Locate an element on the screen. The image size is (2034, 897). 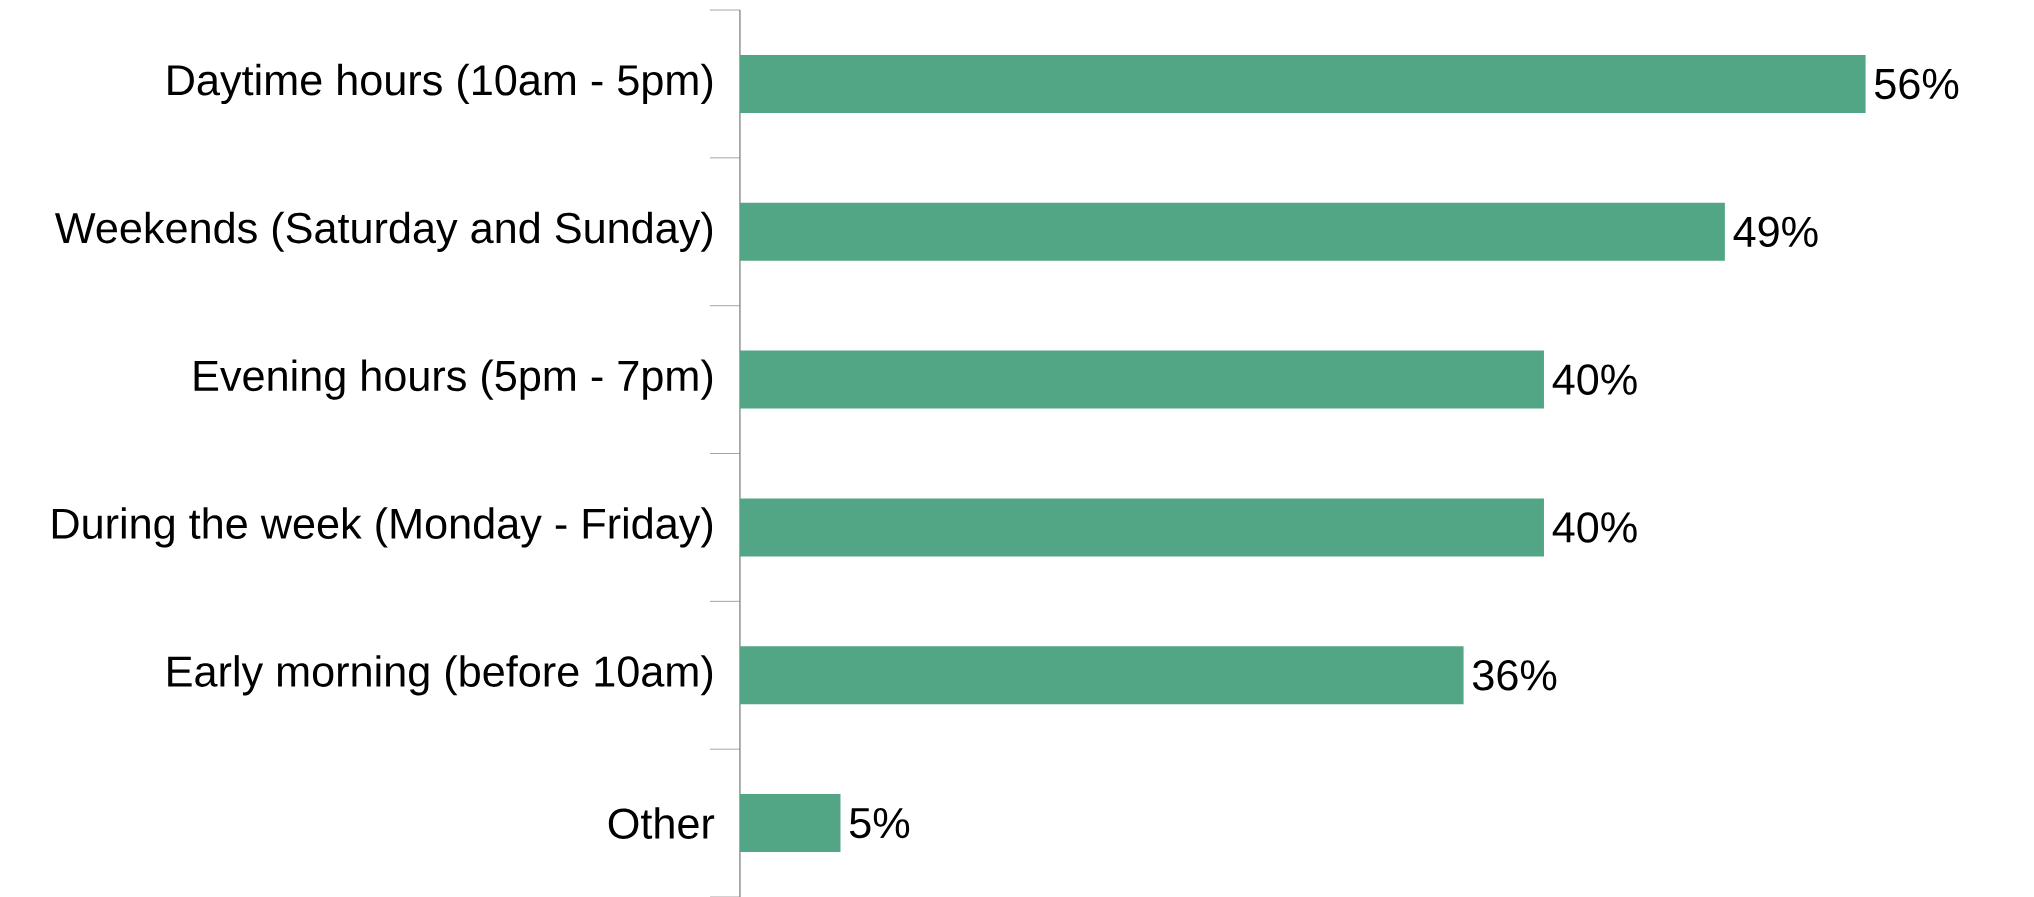
data-label: 56% is located at coordinates (1917, 84).